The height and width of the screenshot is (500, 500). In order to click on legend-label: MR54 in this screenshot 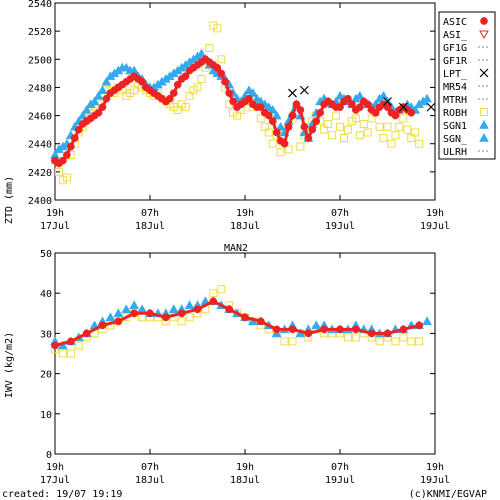, I will do `click(455, 87)`.